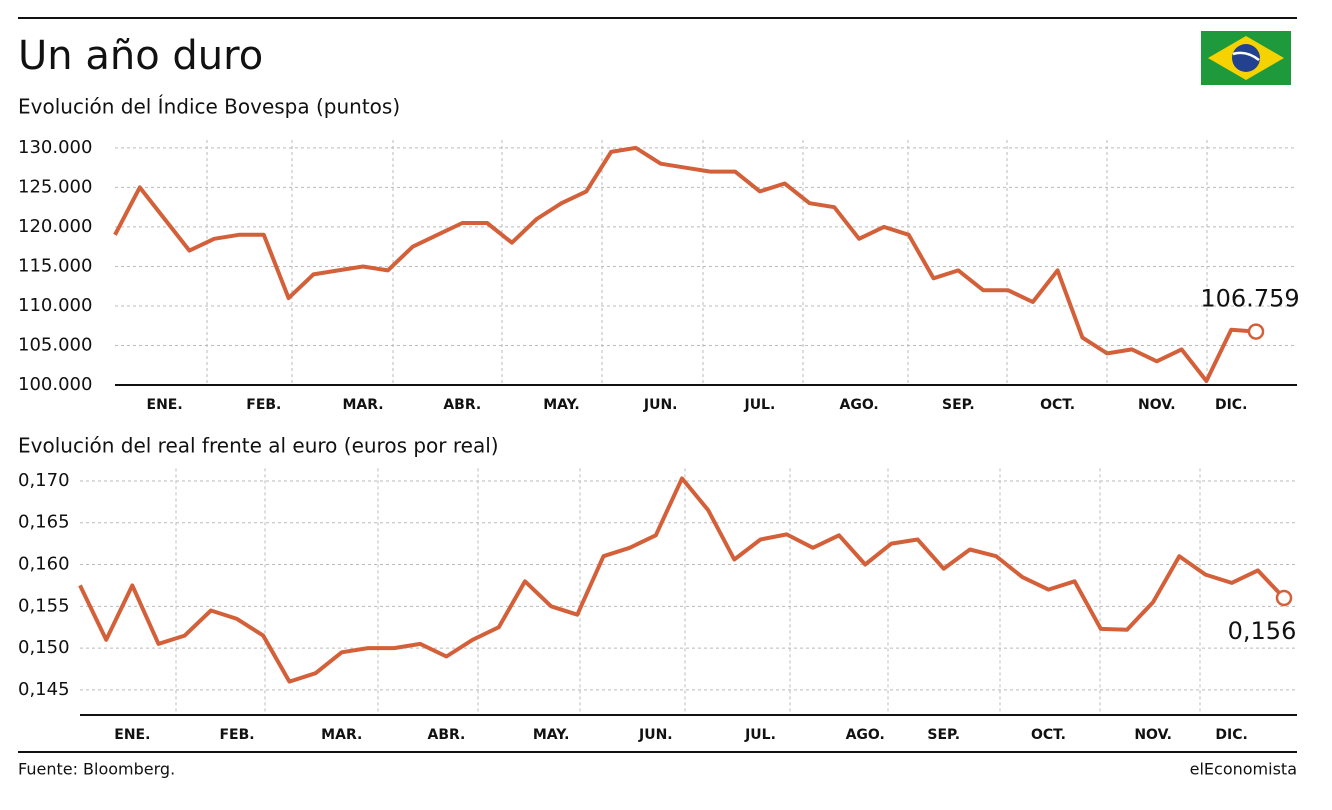 The image size is (1332, 810). Describe the element at coordinates (44, 564) in the screenshot. I see `y-tick-label: 0,160` at that location.